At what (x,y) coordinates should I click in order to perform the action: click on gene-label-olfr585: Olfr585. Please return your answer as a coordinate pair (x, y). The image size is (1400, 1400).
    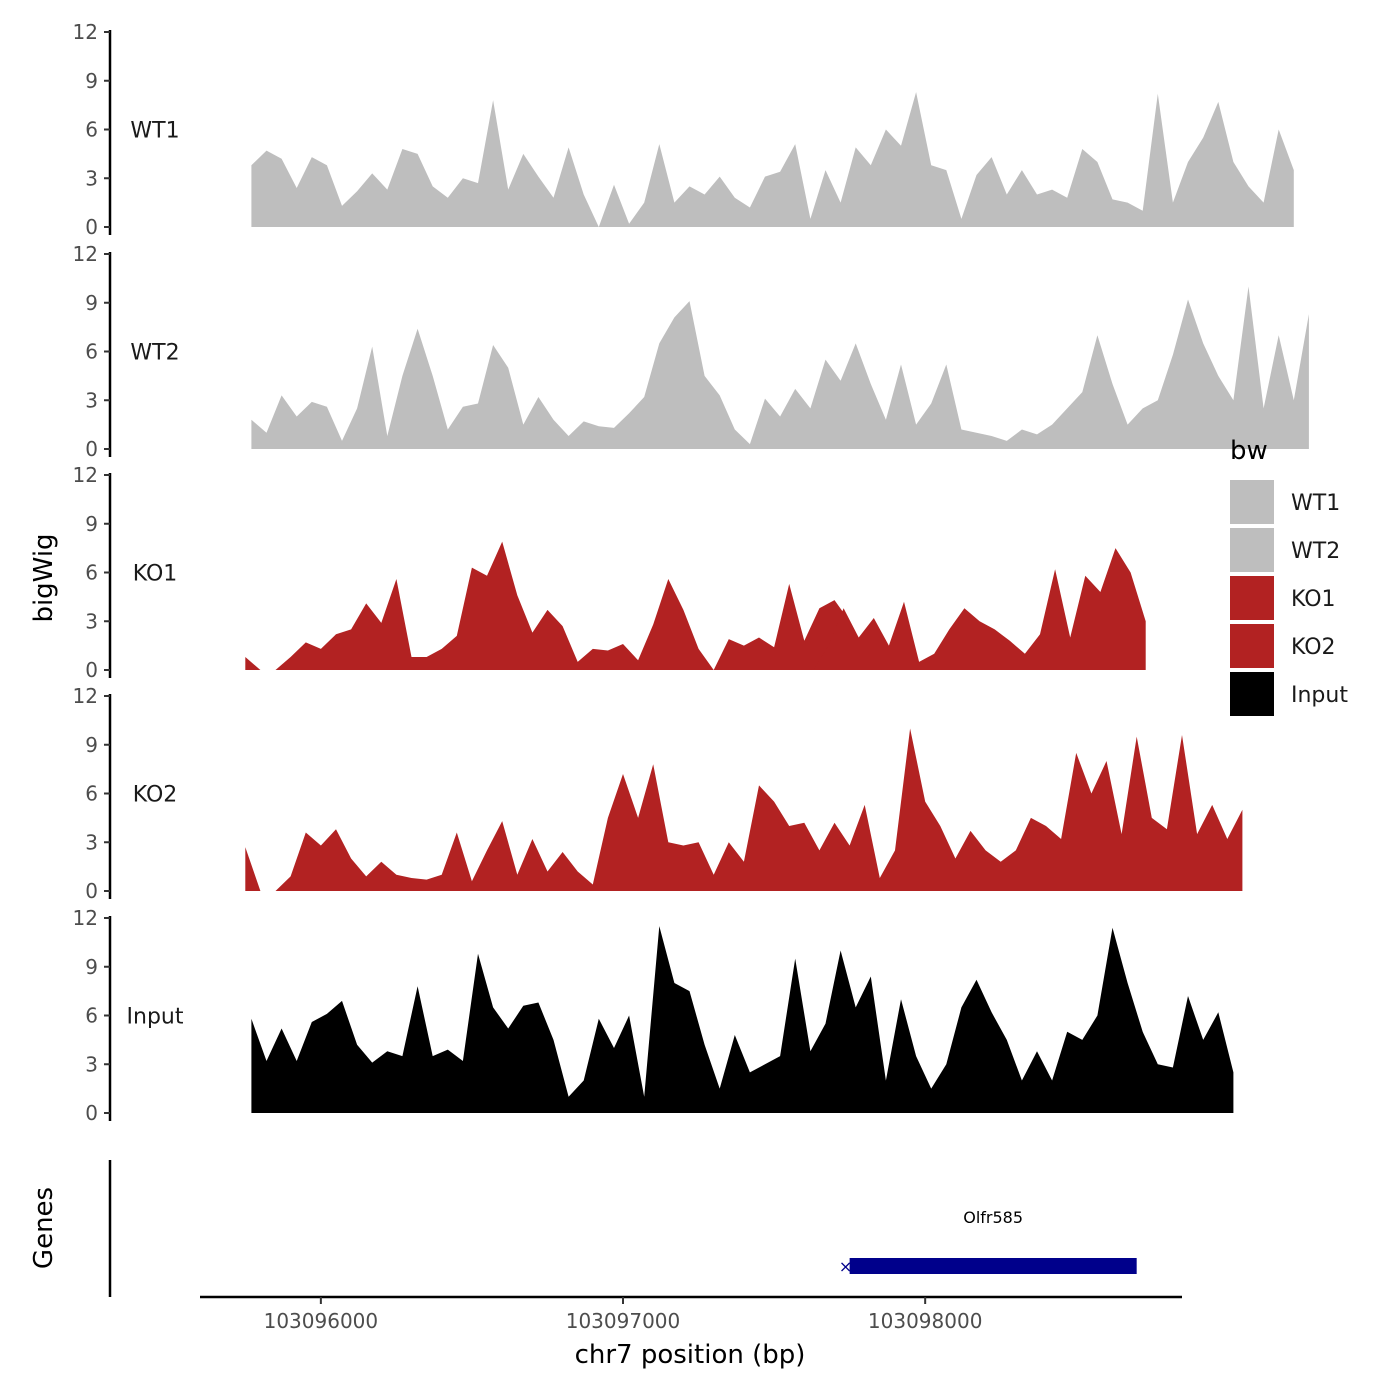
    Looking at the image, I should click on (993, 1217).